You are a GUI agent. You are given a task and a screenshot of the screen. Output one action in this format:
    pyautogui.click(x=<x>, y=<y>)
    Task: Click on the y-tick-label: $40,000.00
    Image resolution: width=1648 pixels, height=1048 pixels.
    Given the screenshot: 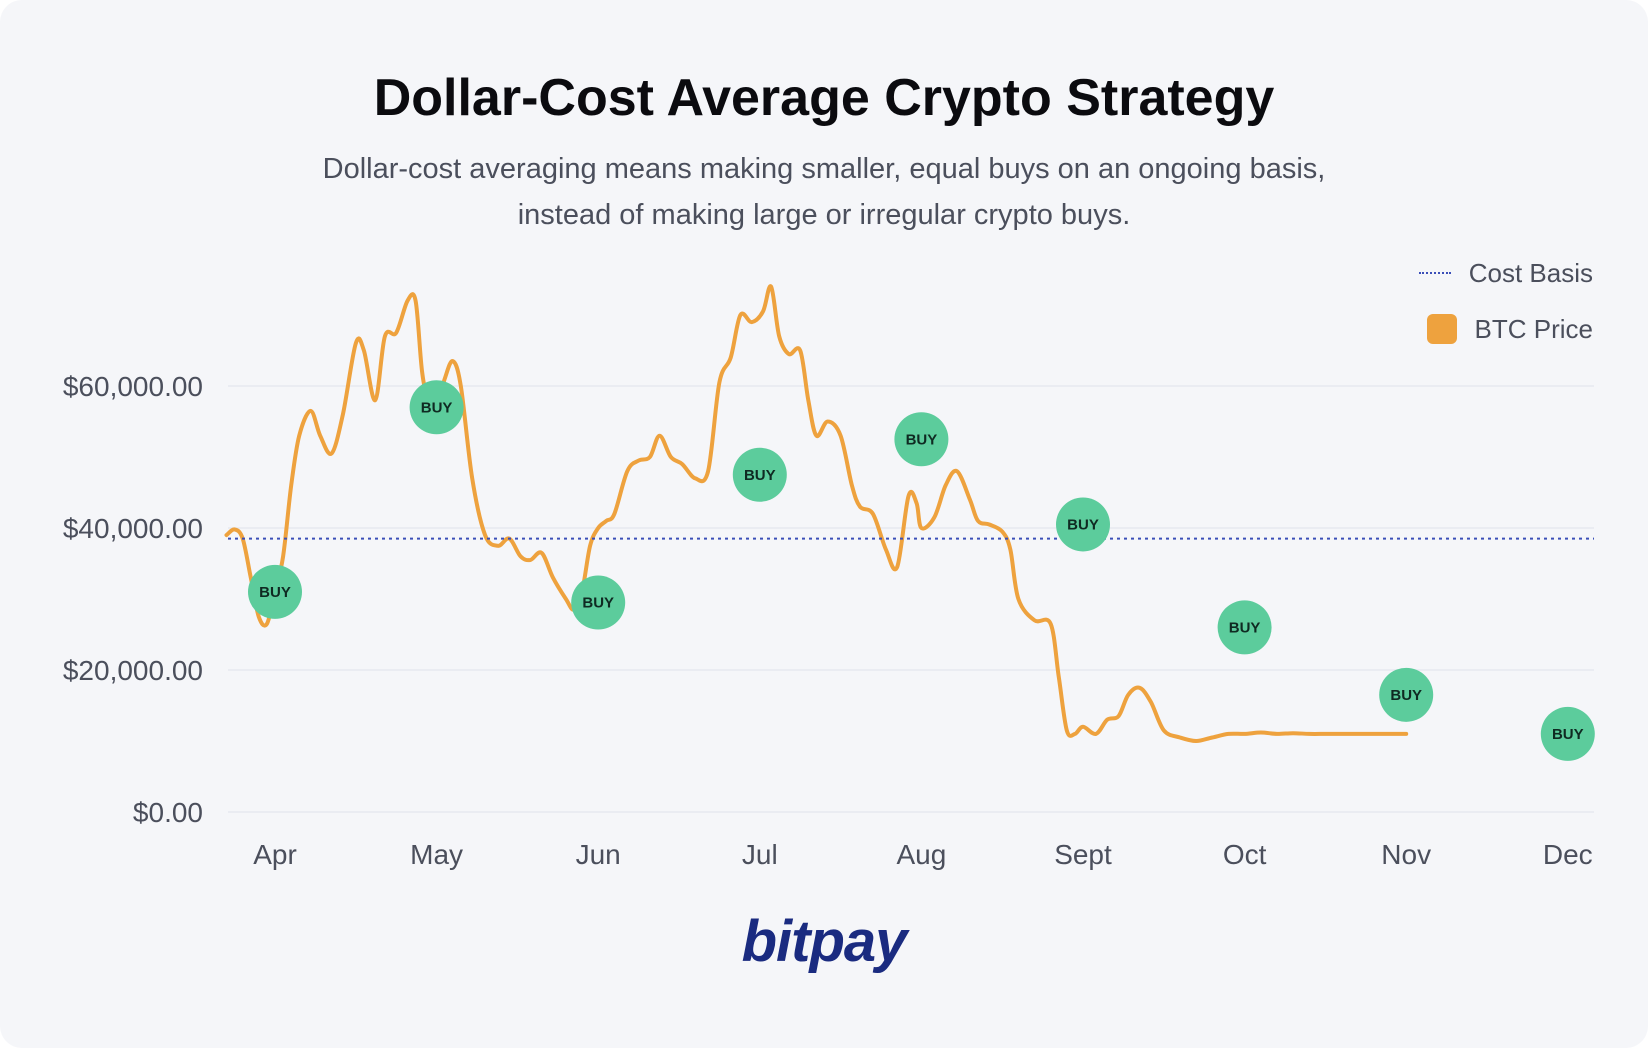 What is the action you would take?
    pyautogui.click(x=133, y=528)
    